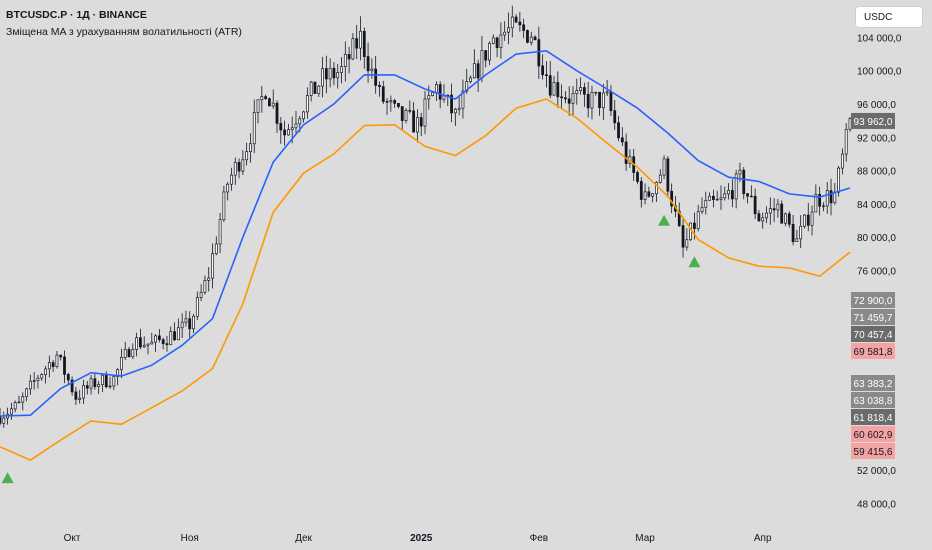 This screenshot has width=932, height=550. What do you see at coordinates (539, 538) in the screenshot?
I see `x-tick-label: Фев` at bounding box center [539, 538].